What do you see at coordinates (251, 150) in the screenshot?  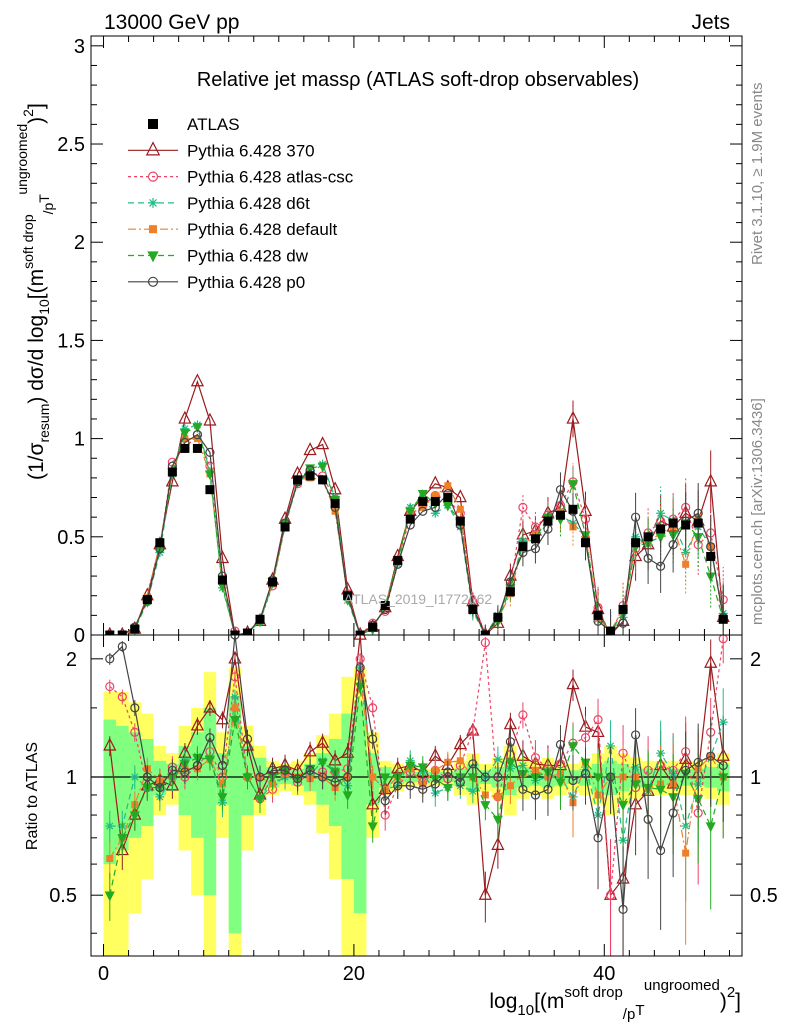 I see `legend-label-pythia-6-428-370: Pythia 6.428 370` at bounding box center [251, 150].